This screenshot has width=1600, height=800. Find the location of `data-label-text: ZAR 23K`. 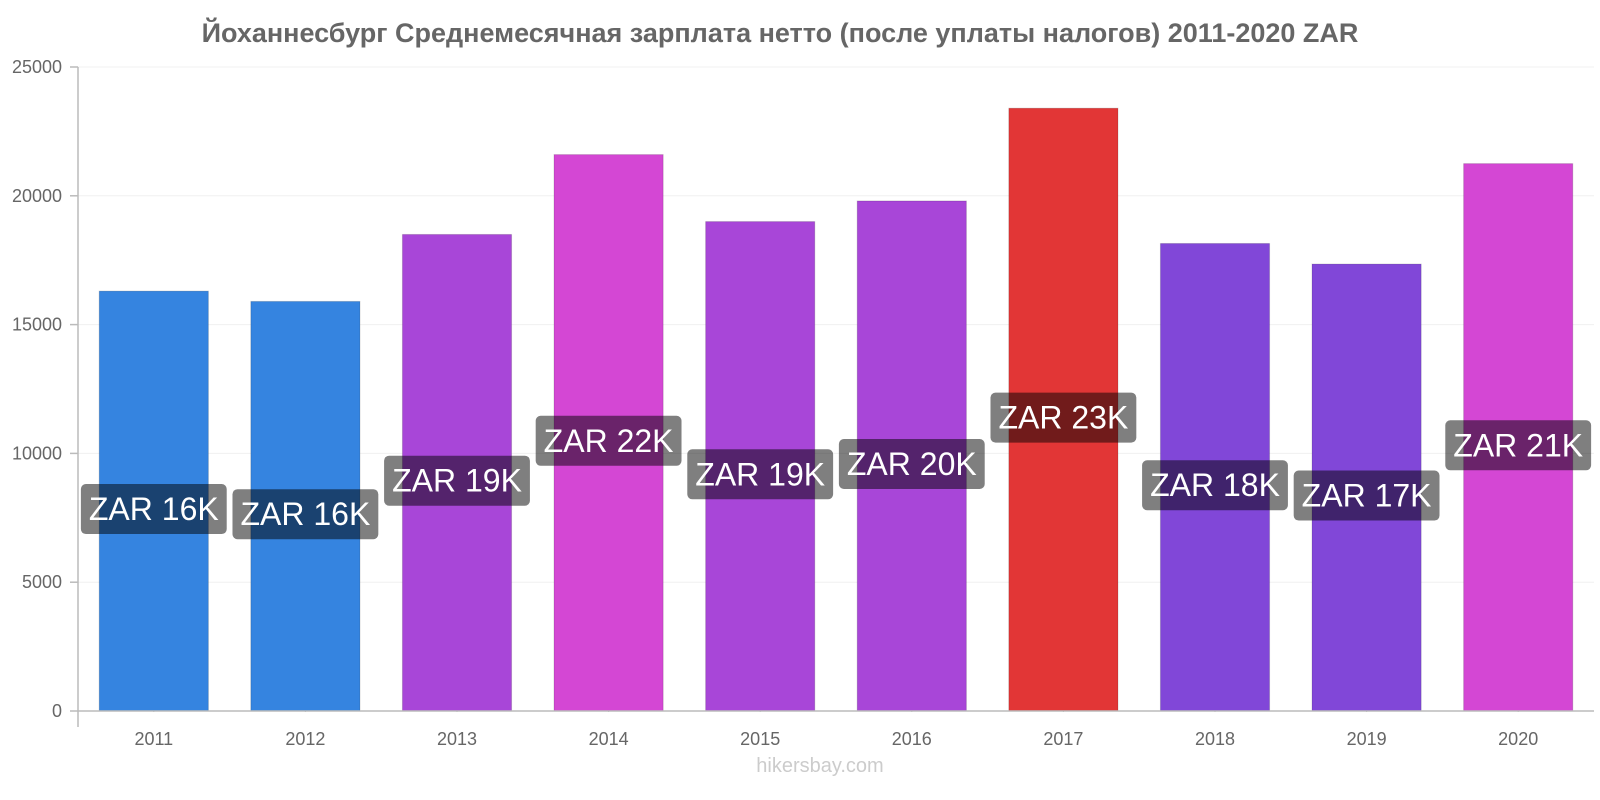

data-label-text: ZAR 23K is located at coordinates (1063, 418).